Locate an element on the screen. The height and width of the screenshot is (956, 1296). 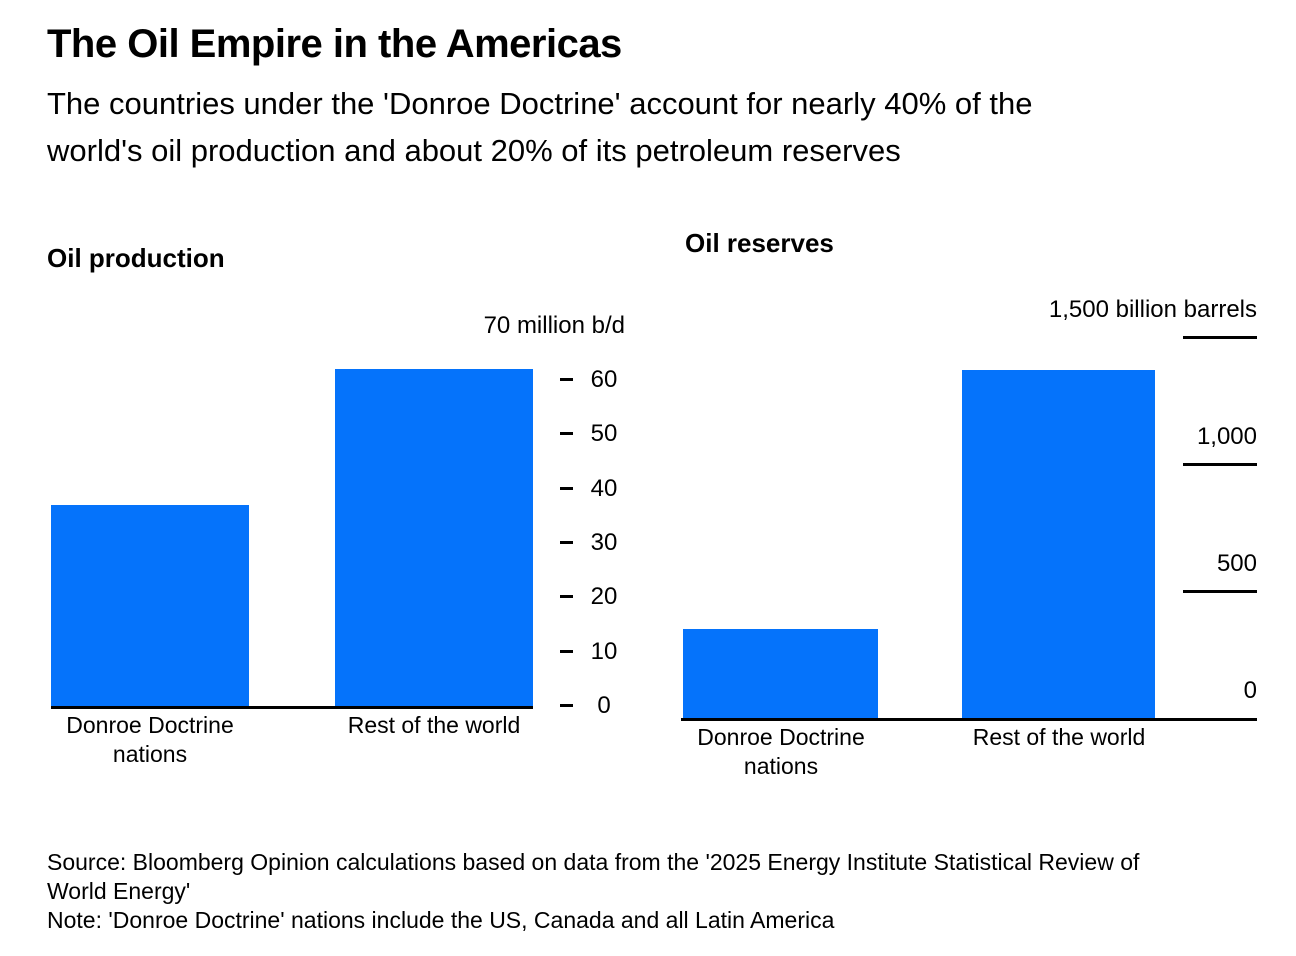
left-axis-unit-label: 70 million b/d is located at coordinates (554, 325).